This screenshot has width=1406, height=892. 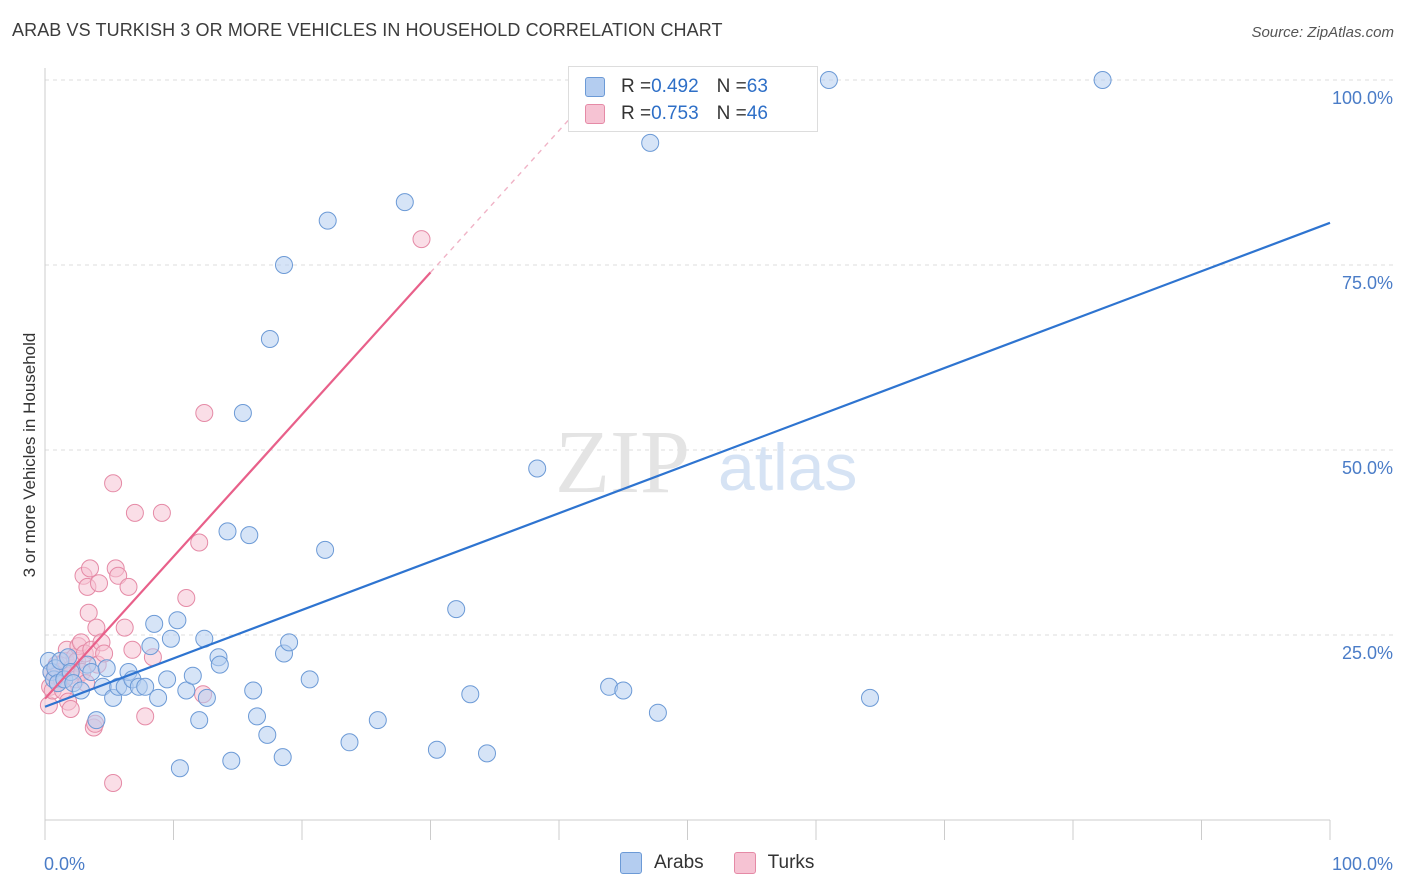 I want to click on legend-item-arabs: Arabs, so click(x=662, y=863).